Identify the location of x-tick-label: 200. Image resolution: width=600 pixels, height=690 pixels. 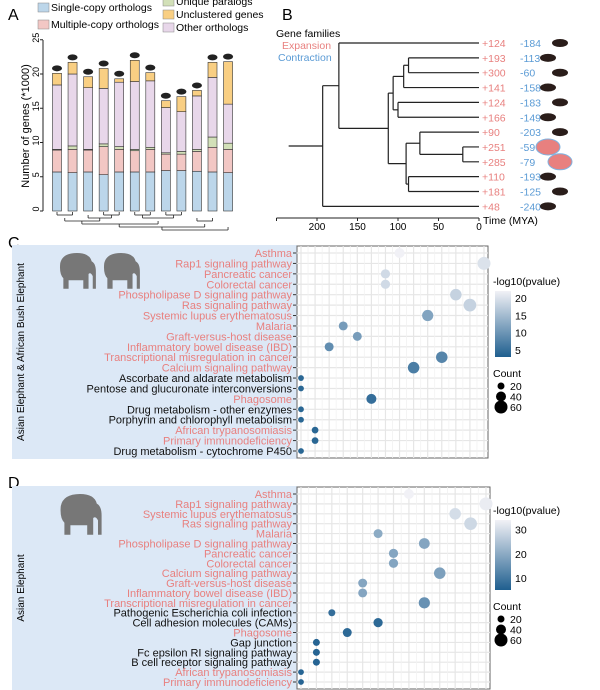
(317, 227).